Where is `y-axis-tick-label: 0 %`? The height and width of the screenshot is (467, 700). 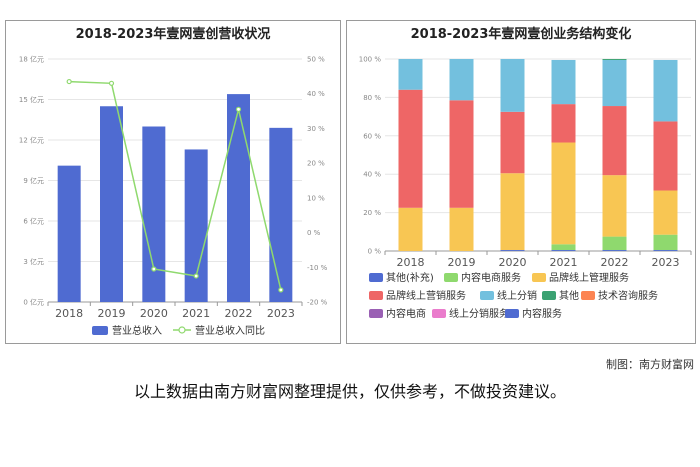
y-axis-tick-label: 0 % is located at coordinates (375, 252).